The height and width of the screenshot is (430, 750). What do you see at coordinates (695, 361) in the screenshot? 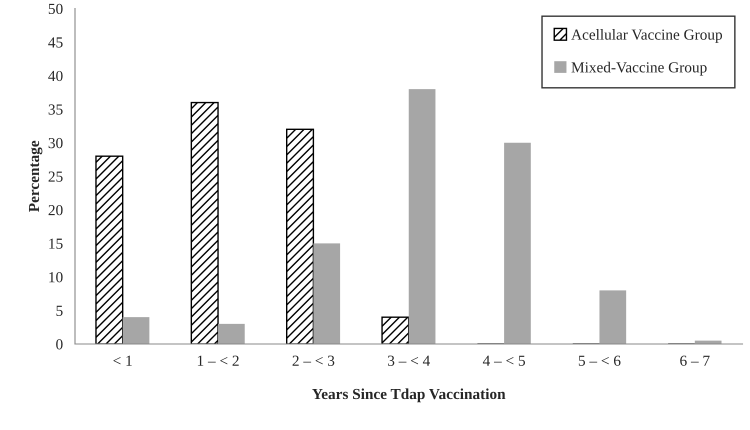
I see `x-tick-label: 6 – 7` at bounding box center [695, 361].